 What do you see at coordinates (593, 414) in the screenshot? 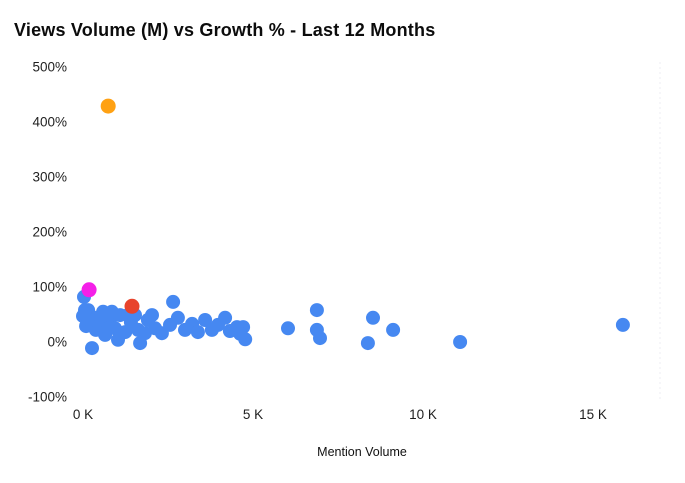
I see `x-axis-tick-label: 15 K` at bounding box center [593, 414].